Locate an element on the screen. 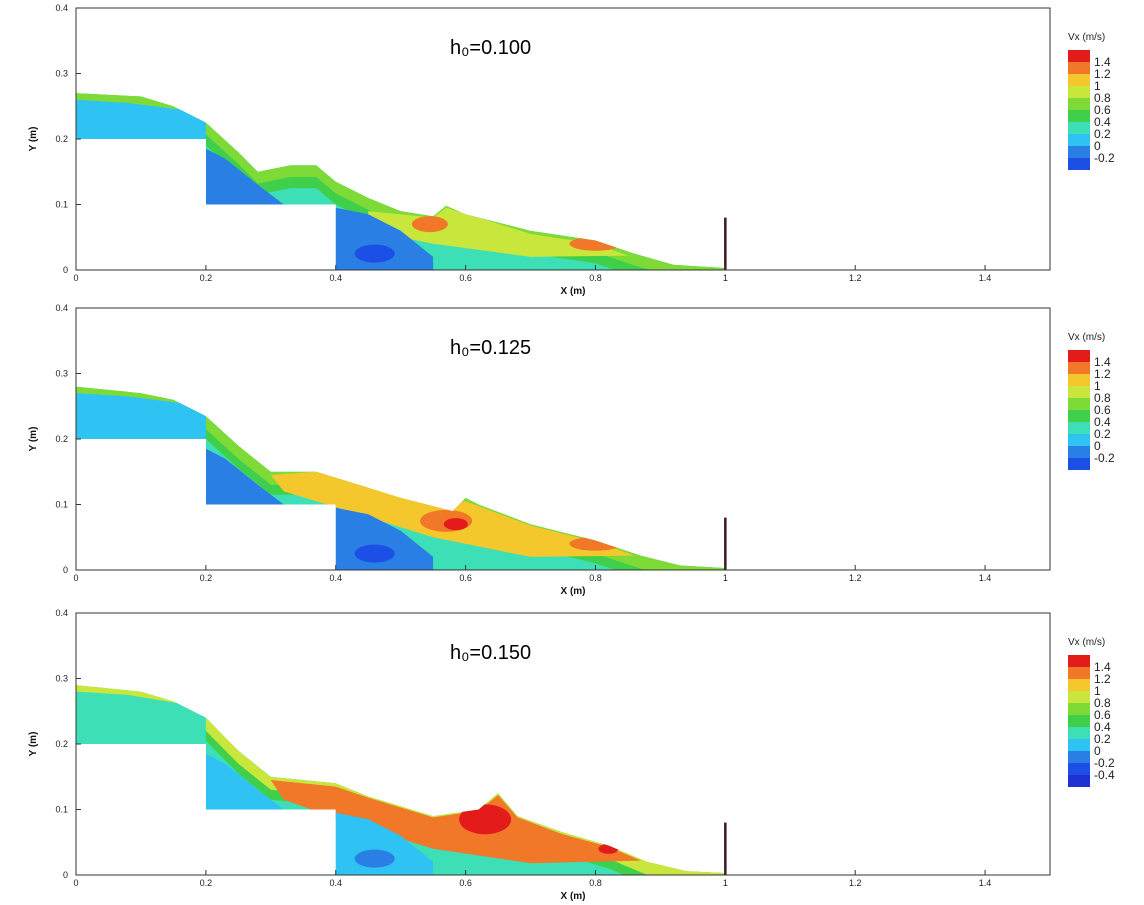 The width and height of the screenshot is (1144, 905). legend-entry: -0.4 is located at coordinates (1104, 775).